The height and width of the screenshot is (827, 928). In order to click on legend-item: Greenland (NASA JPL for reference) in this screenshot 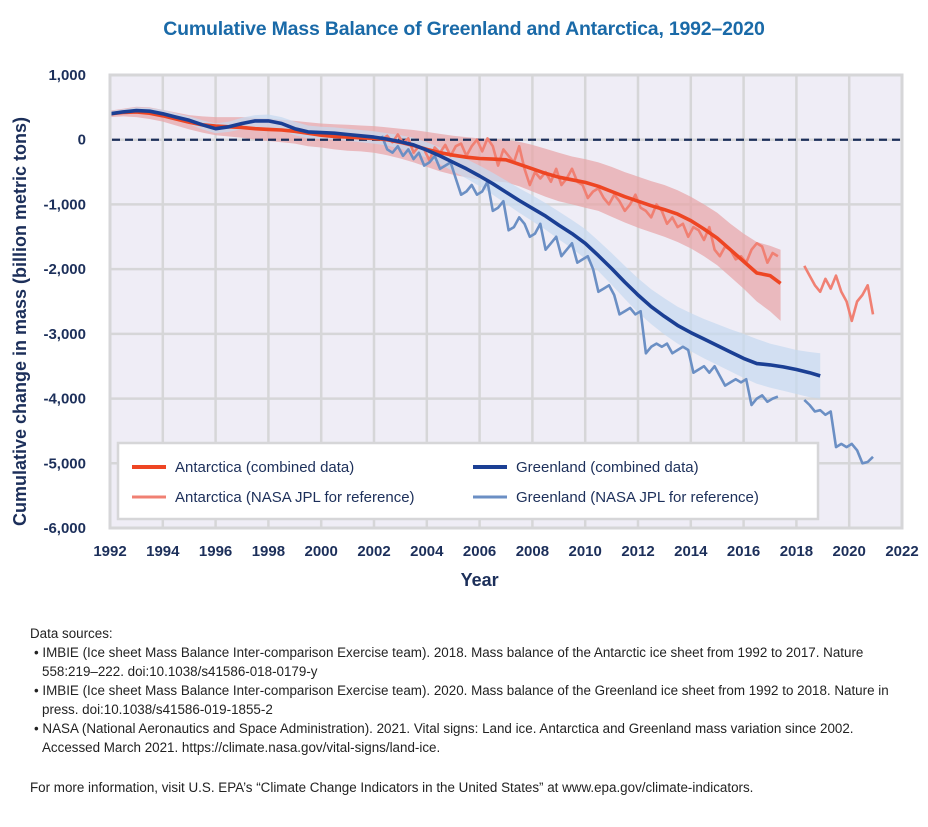, I will do `click(616, 497)`.